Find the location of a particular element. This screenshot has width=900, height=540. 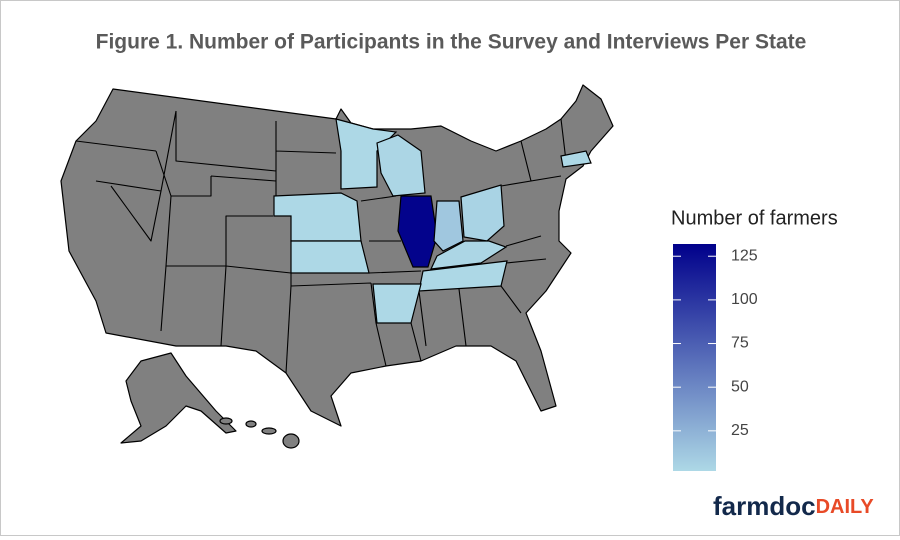

colorbar-tick-label: 25 is located at coordinates (740, 430).